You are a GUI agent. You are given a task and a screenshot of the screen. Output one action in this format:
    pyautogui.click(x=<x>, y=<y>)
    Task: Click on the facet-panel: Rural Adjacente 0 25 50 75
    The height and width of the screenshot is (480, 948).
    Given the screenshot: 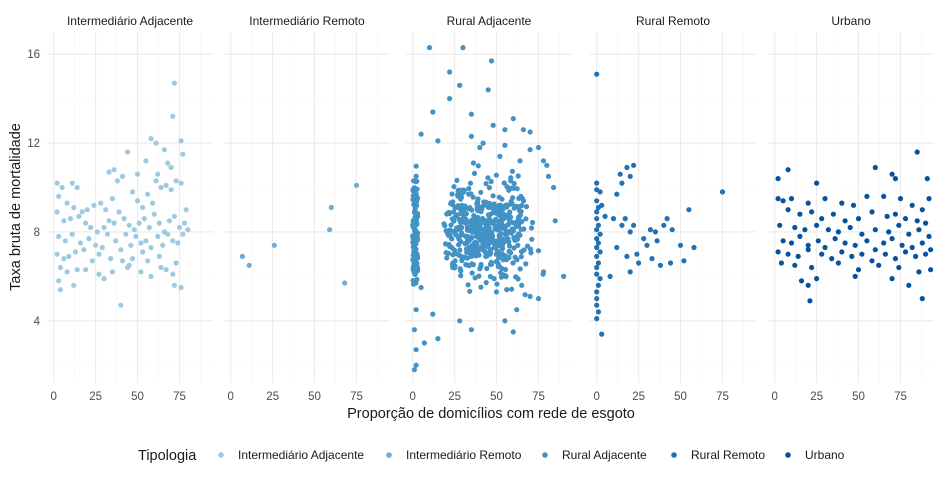 What is the action you would take?
    pyautogui.click(x=489, y=208)
    